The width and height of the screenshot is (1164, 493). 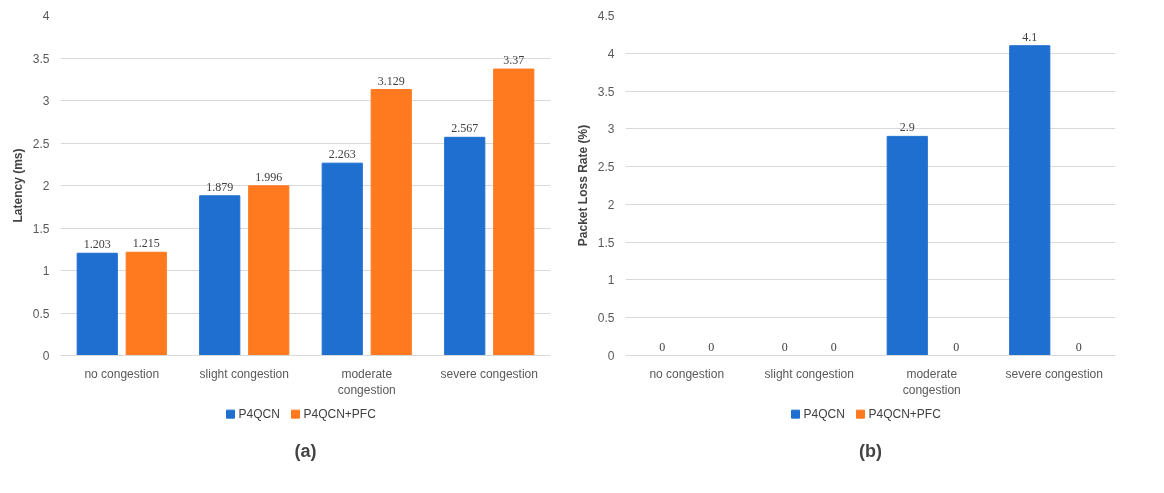 I want to click on data-label: 3.129, so click(x=391, y=80).